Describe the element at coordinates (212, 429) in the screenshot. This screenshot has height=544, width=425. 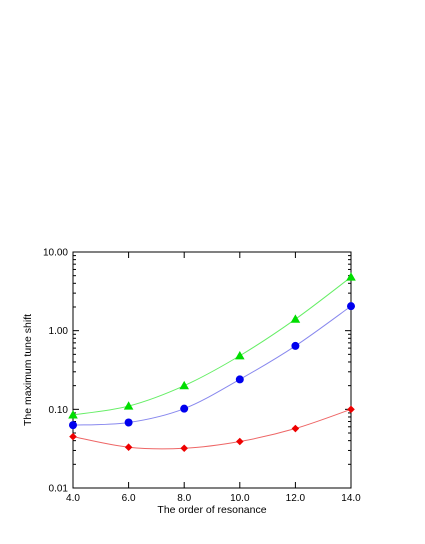
I see `series-line-diamond` at that location.